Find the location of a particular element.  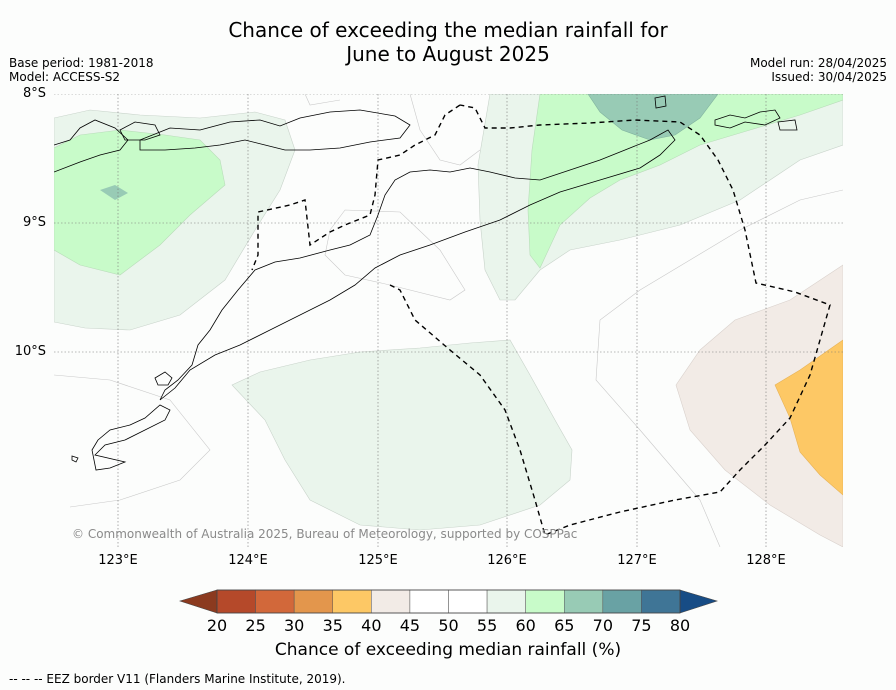

coastline-northeast-island is located at coordinates (747, 119).